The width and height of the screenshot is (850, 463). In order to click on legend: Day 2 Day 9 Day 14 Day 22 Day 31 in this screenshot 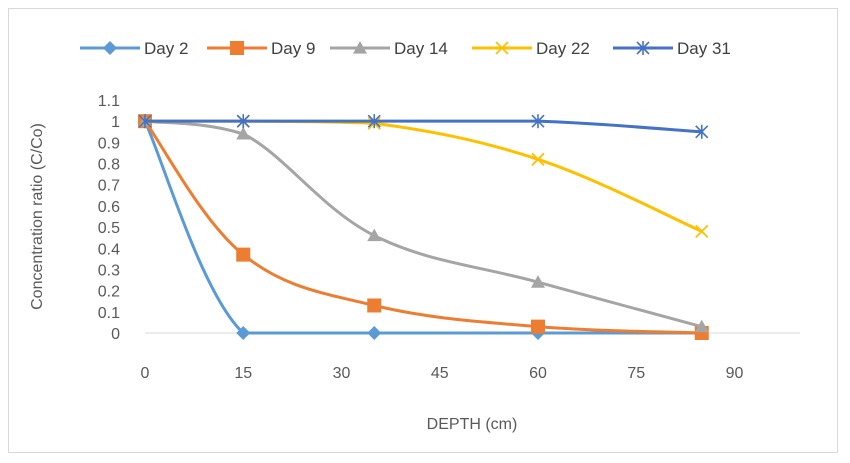, I will do `click(405, 48)`.